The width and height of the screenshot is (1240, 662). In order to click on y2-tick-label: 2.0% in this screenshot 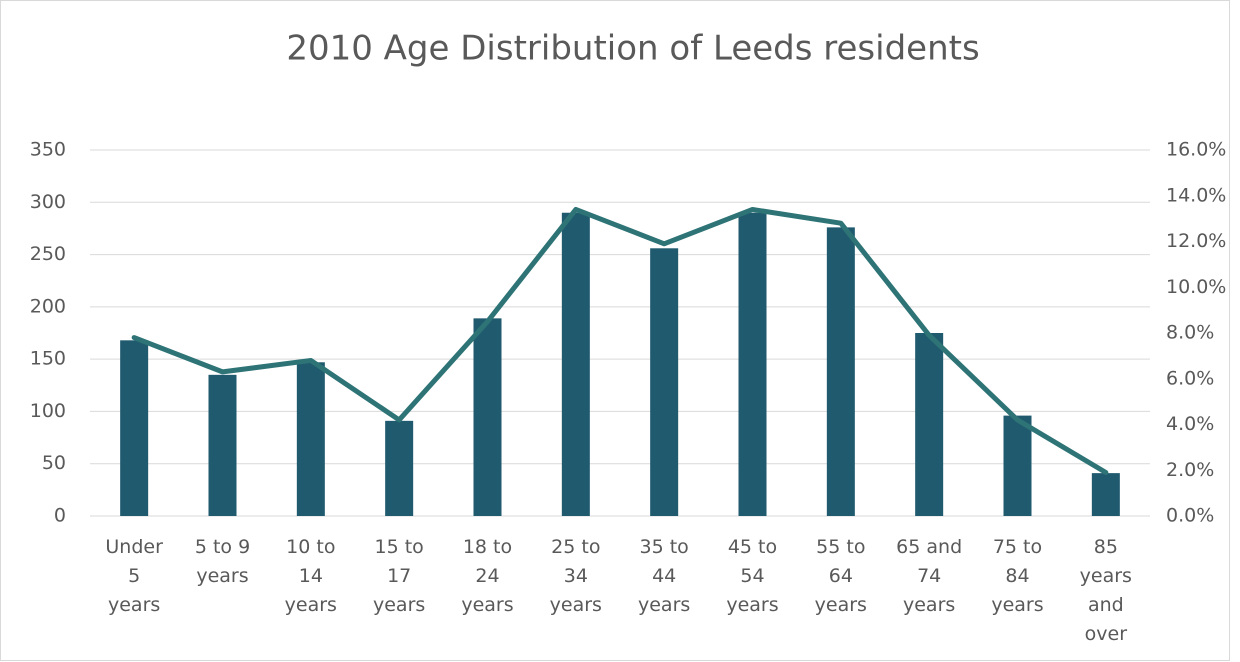, I will do `click(1190, 470)`.